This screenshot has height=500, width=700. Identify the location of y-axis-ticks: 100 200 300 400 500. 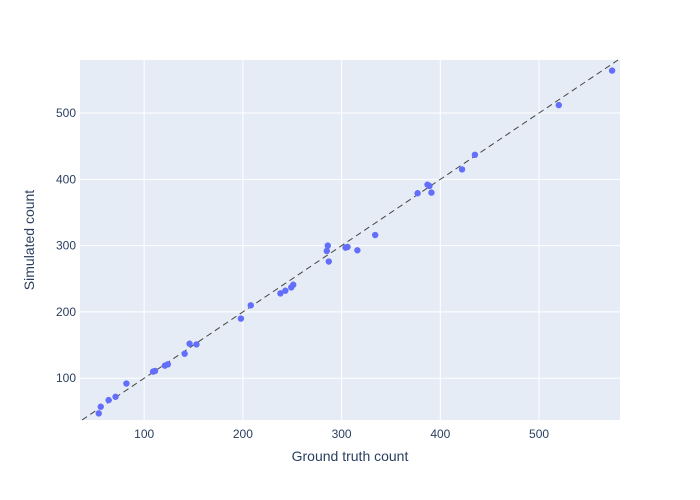
(66, 245).